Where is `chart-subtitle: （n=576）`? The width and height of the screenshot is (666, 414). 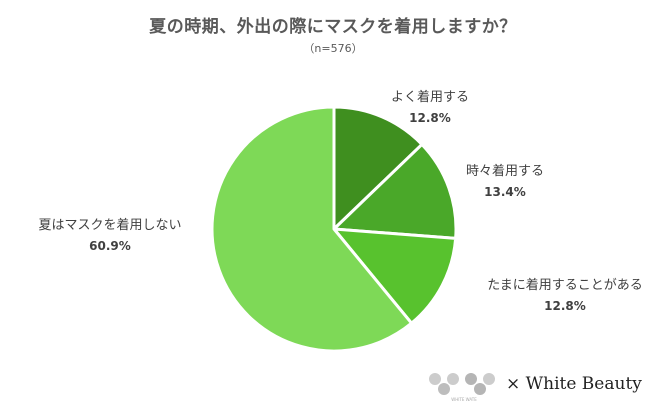
chart-subtitle: （n=576） is located at coordinates (333, 48).